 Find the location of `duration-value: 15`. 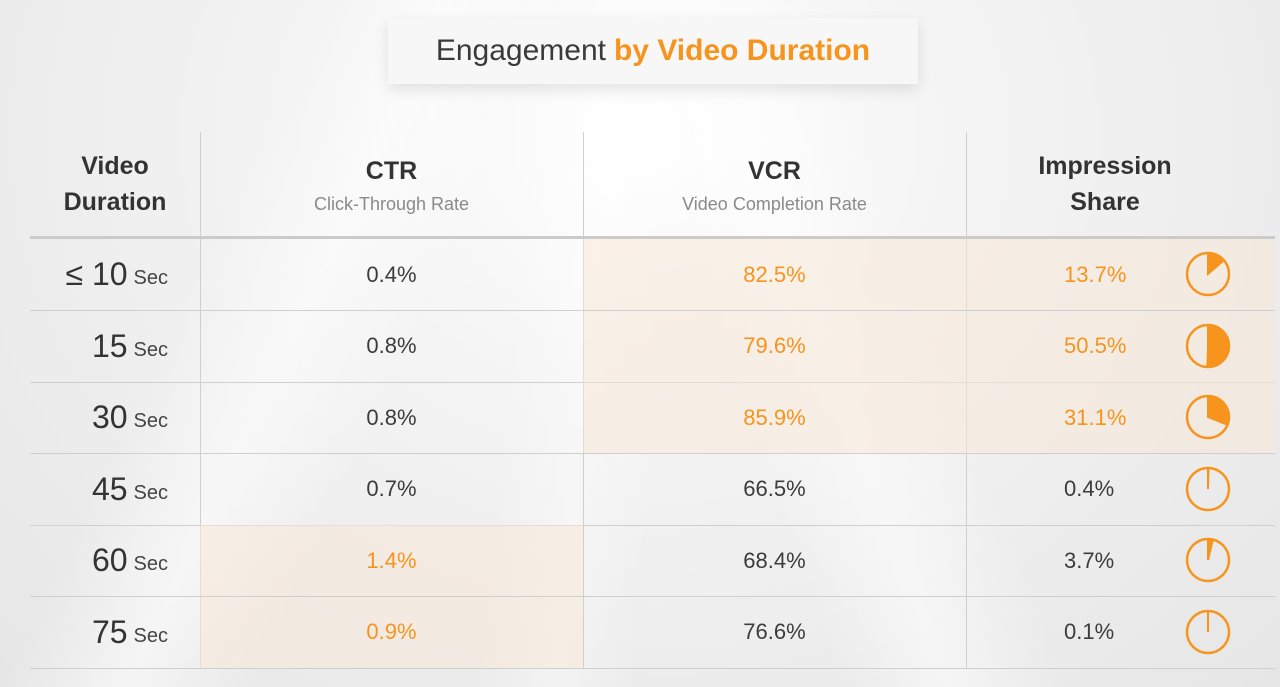

duration-value: 15 is located at coordinates (109, 345).